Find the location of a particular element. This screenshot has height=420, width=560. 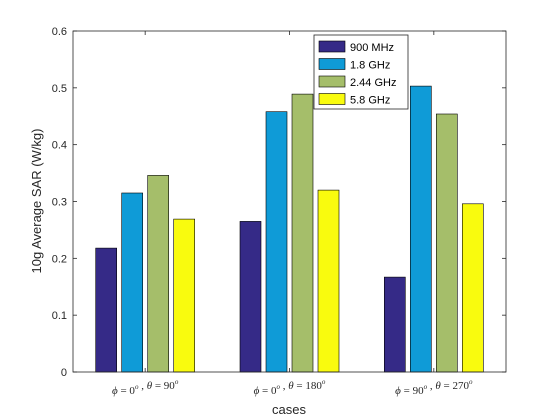

x-tick-label: ϕ = 90o , θ = 270o is located at coordinates (434, 387).